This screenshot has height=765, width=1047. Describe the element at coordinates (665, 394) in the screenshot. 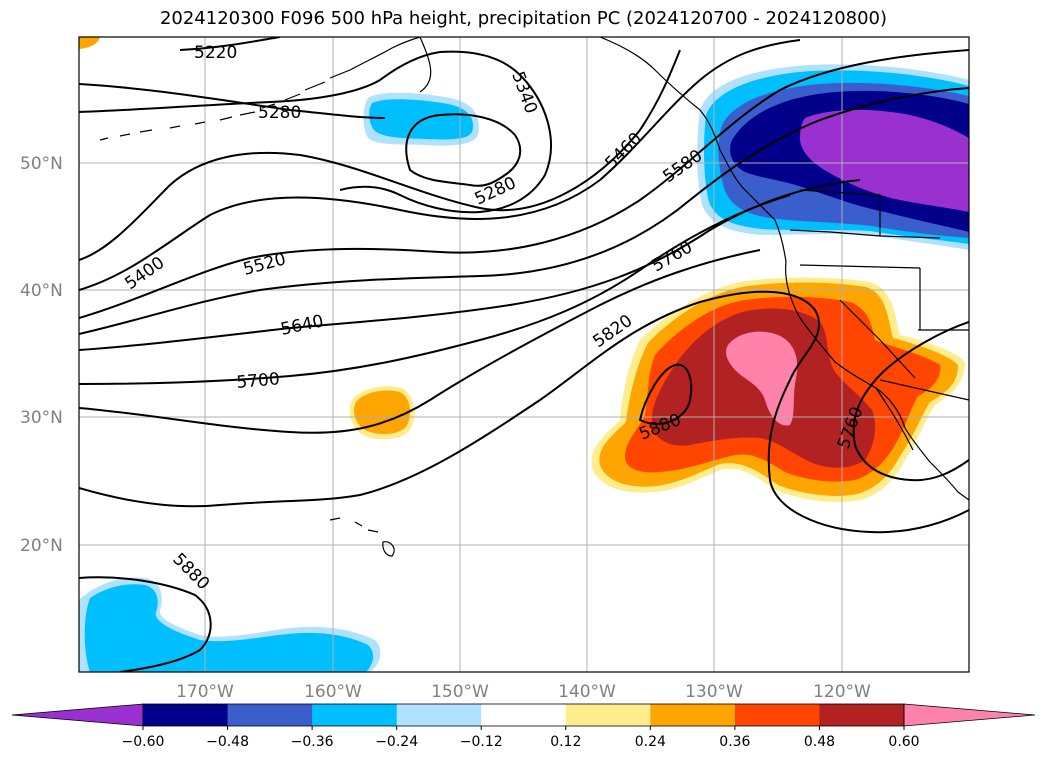

I see `contour-5880-east` at that location.